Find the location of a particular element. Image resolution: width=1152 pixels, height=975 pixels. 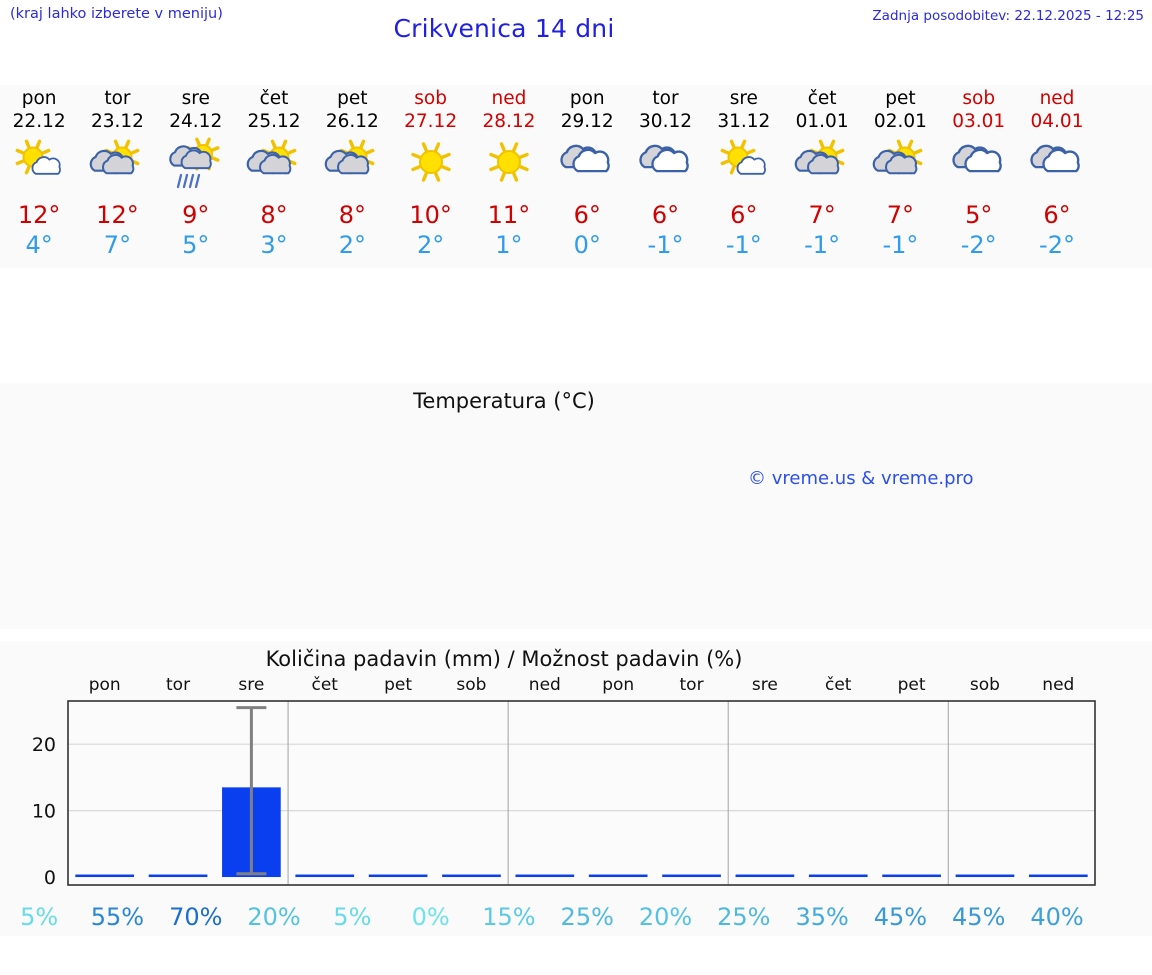

day-column-6: ned 28.12 11° 1° is located at coordinates (509, 172).